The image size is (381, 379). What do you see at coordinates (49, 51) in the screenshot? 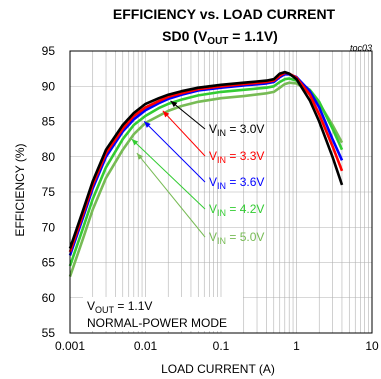
I see `y-tick-label: 95` at bounding box center [49, 51].